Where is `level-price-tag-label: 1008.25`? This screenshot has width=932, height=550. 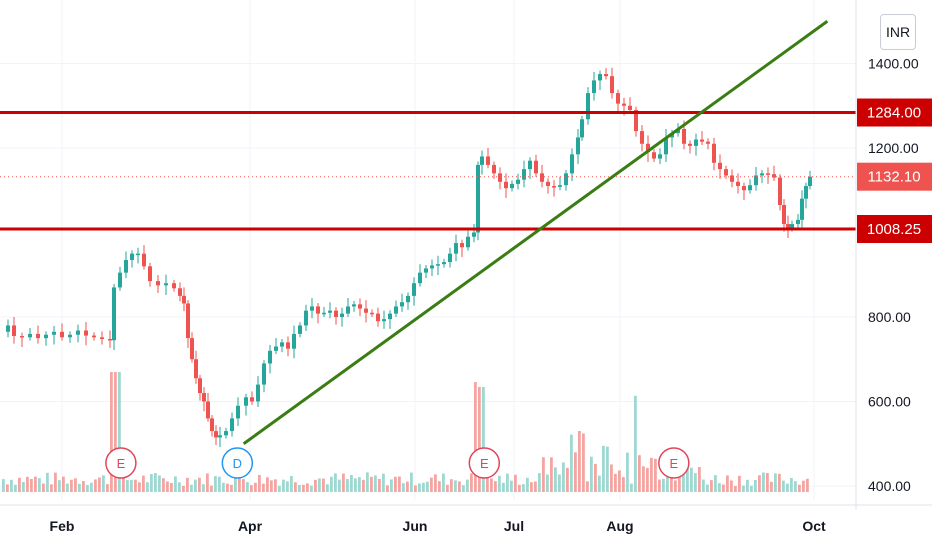 level-price-tag-label: 1008.25 is located at coordinates (894, 229).